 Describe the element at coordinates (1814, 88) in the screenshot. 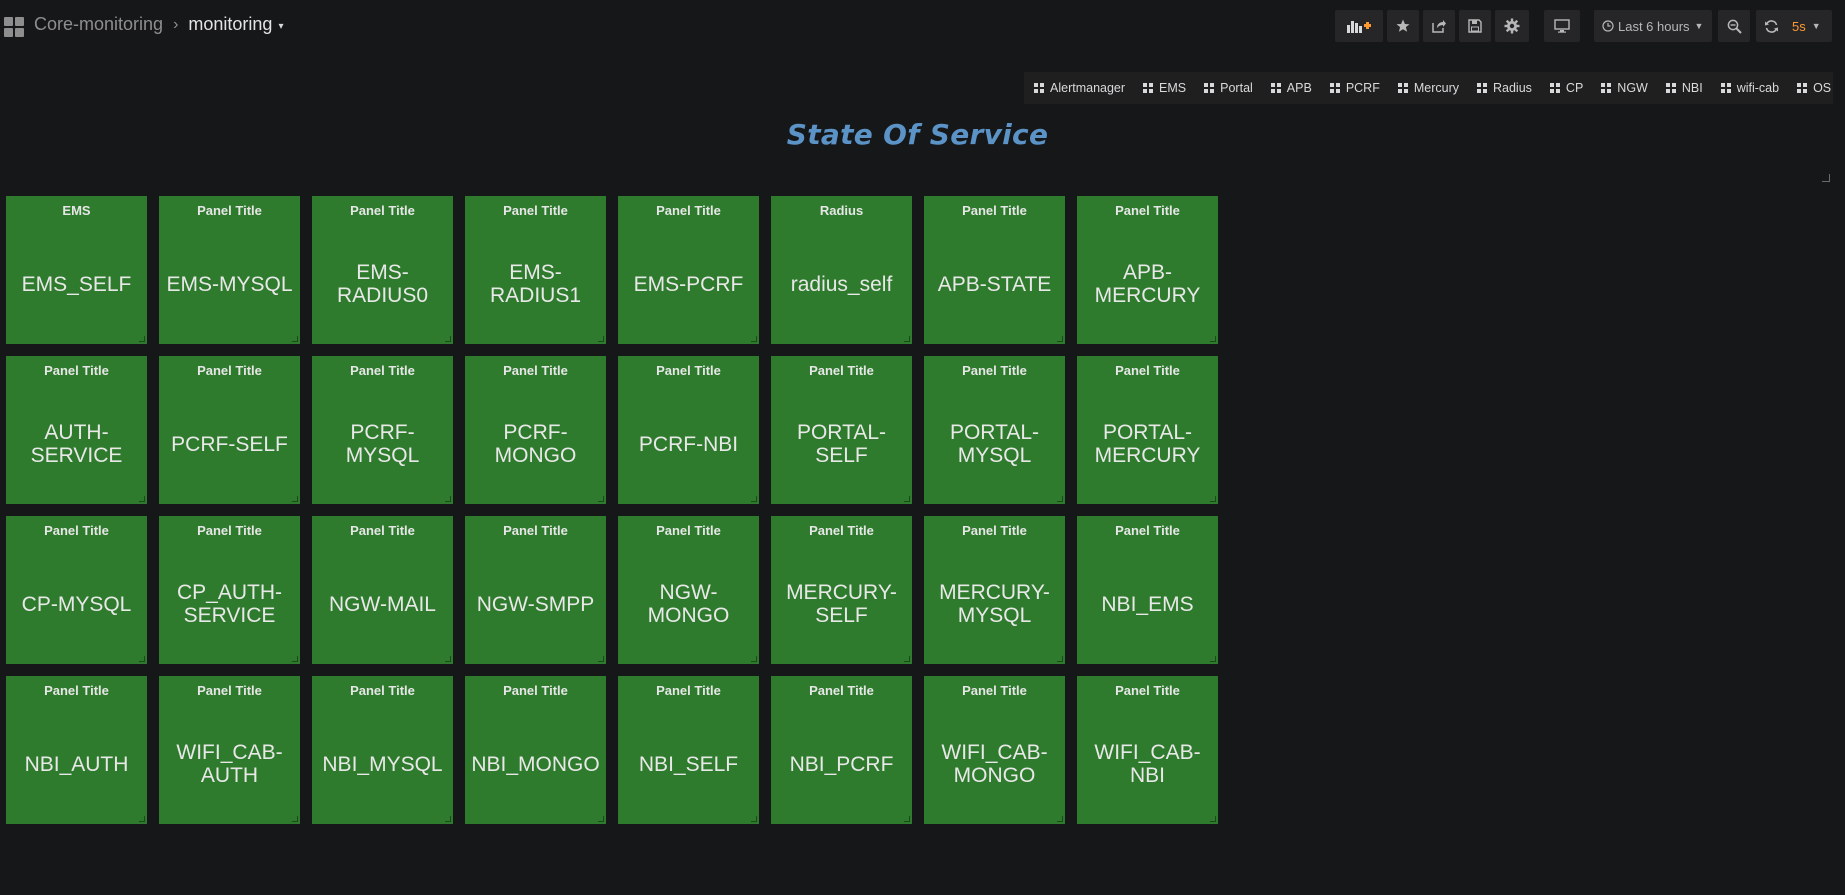

I see `dashboard-link: OS` at that location.